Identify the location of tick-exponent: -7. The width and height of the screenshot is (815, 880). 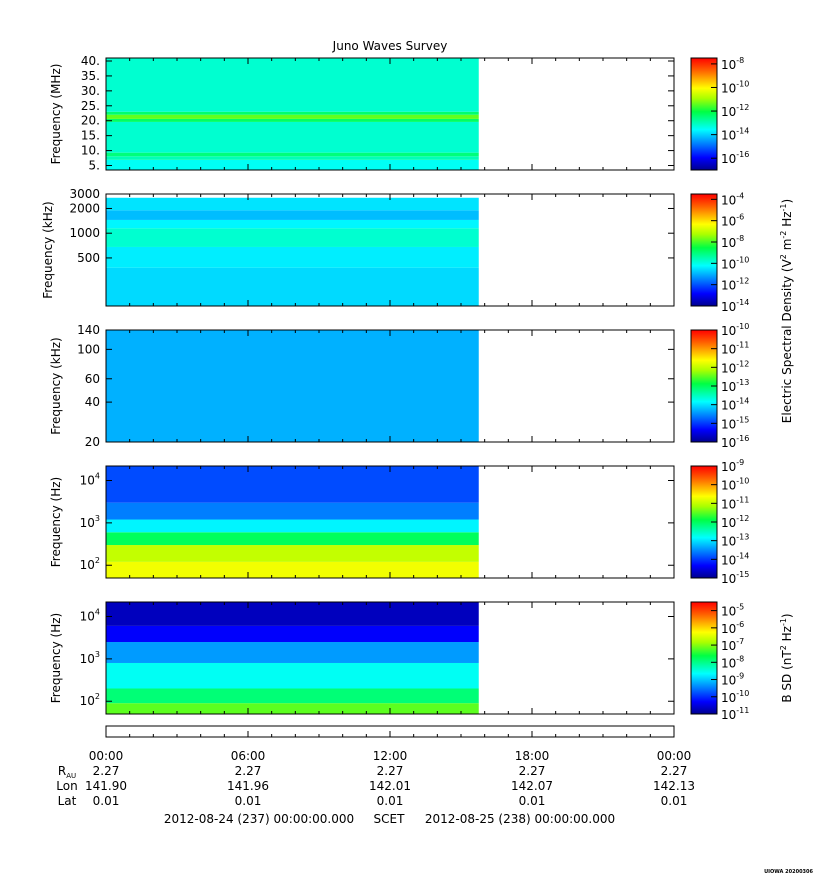
(740, 641).